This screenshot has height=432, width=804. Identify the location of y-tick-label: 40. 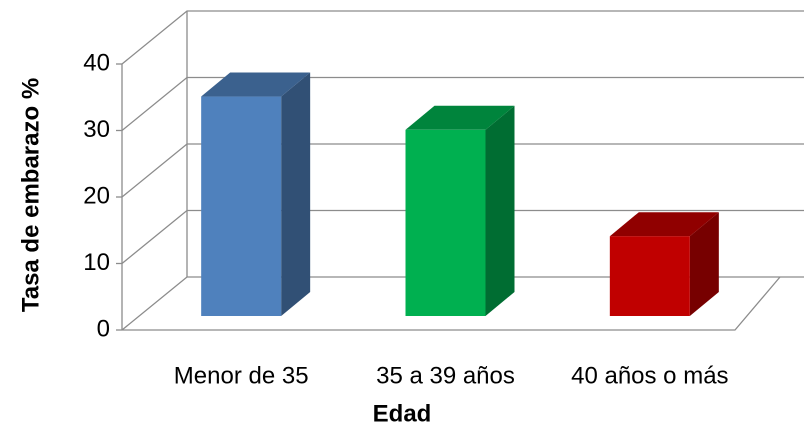
(96, 62).